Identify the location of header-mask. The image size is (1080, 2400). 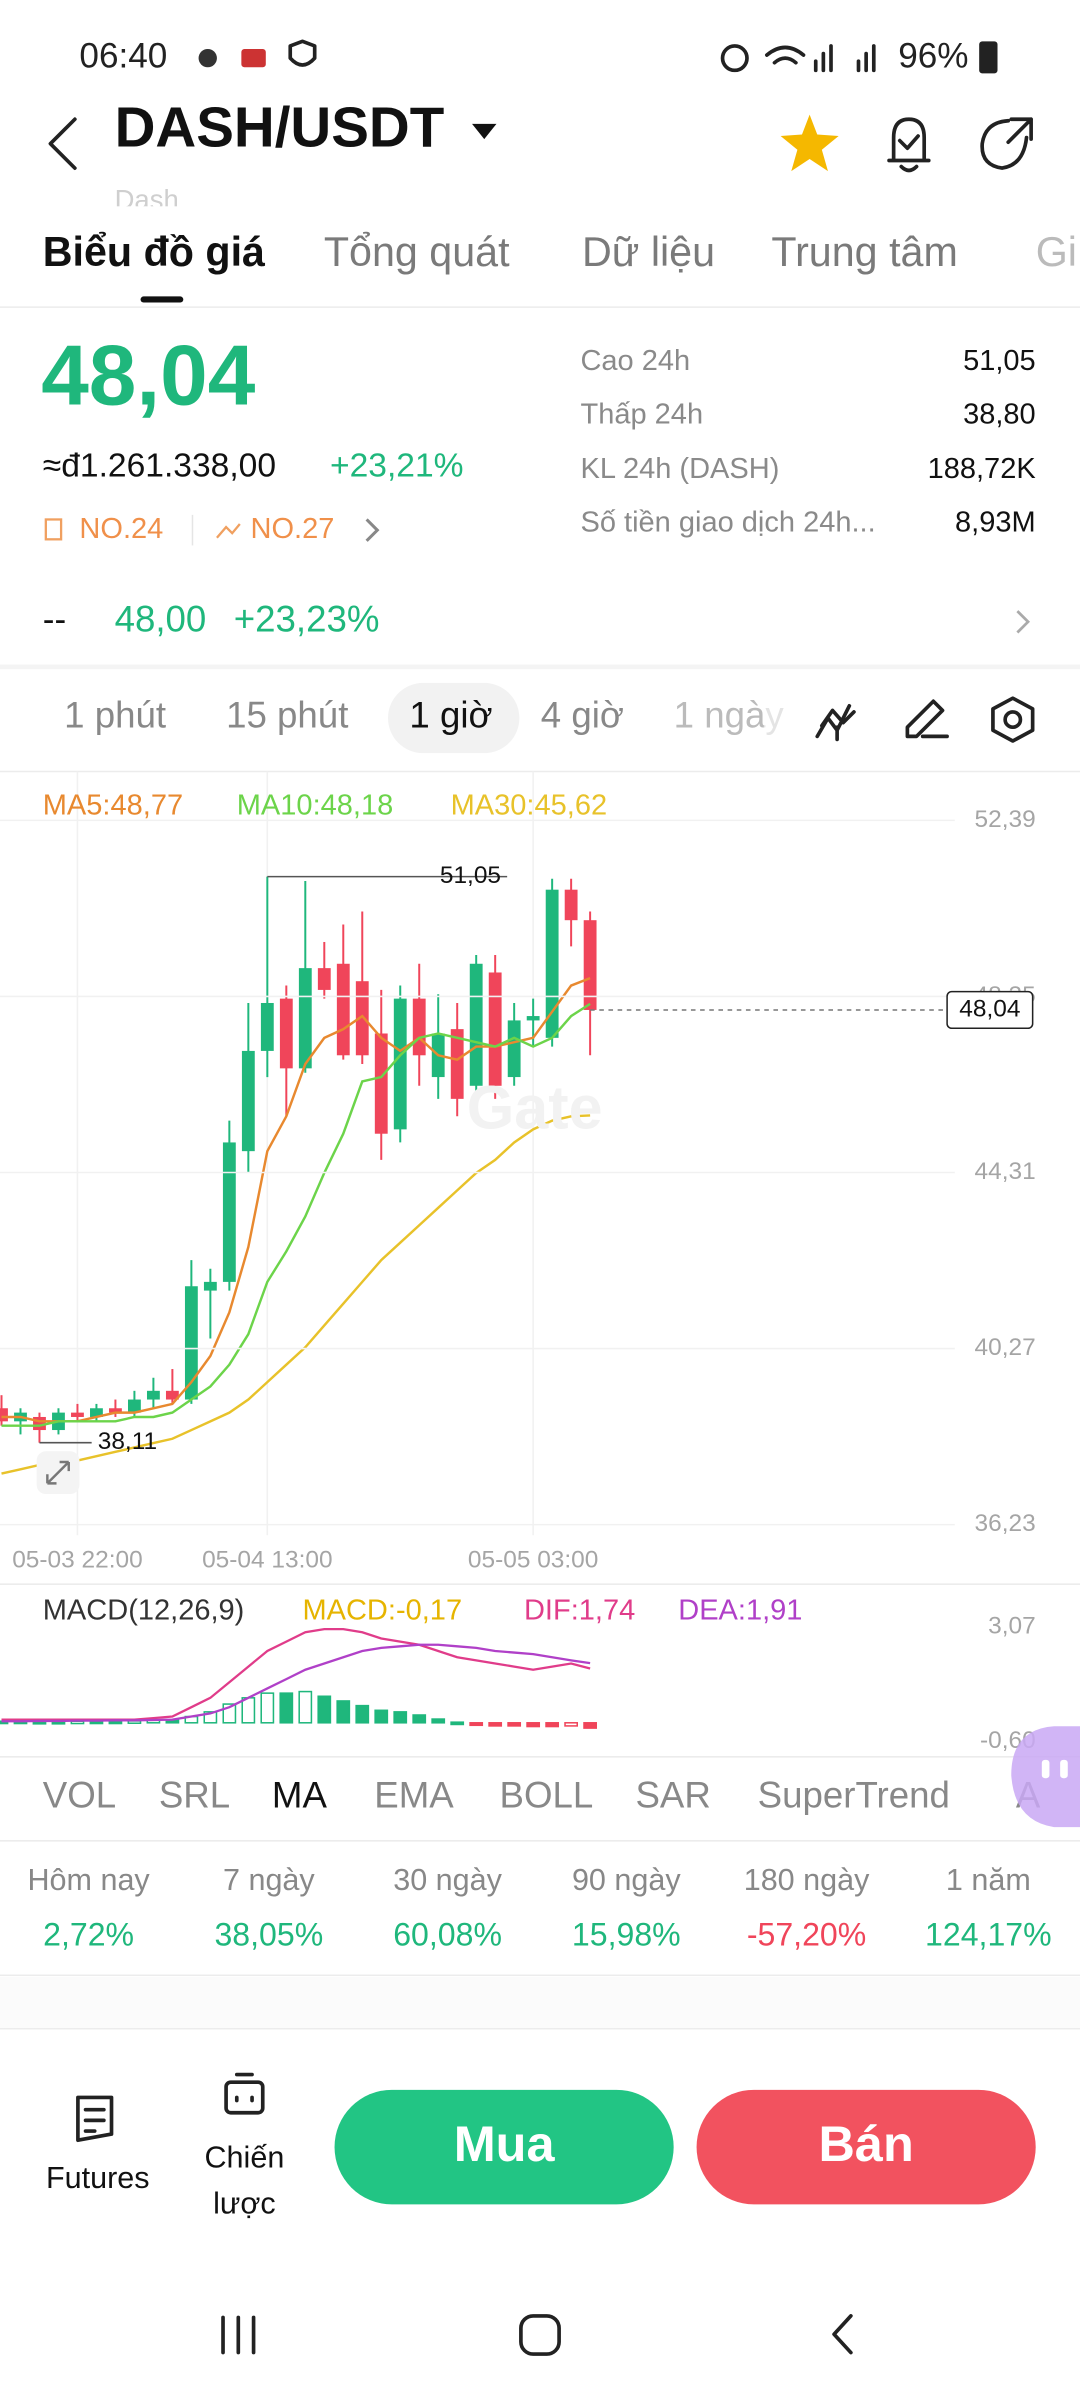
(540, 215).